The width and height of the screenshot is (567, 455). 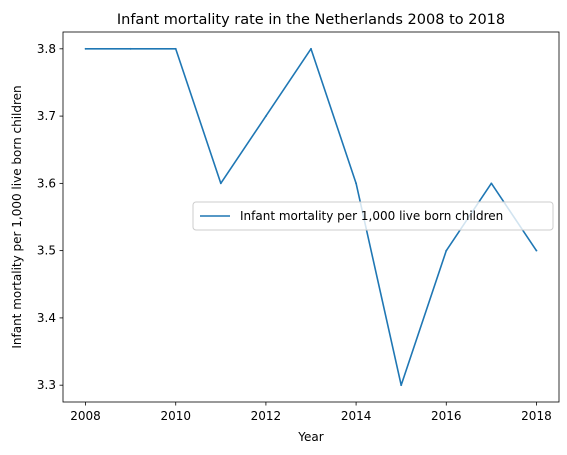 What do you see at coordinates (310, 437) in the screenshot?
I see `x-axis-label: Year` at bounding box center [310, 437].